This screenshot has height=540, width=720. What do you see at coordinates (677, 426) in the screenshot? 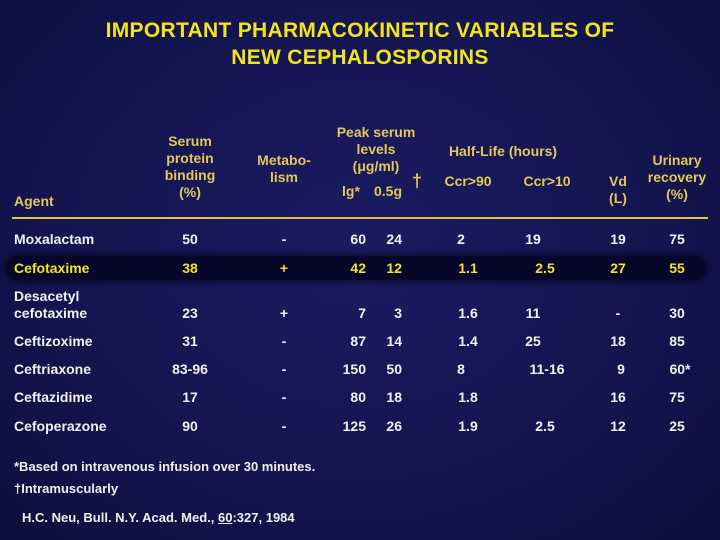
I see `cell-urinary: 25` at bounding box center [677, 426].